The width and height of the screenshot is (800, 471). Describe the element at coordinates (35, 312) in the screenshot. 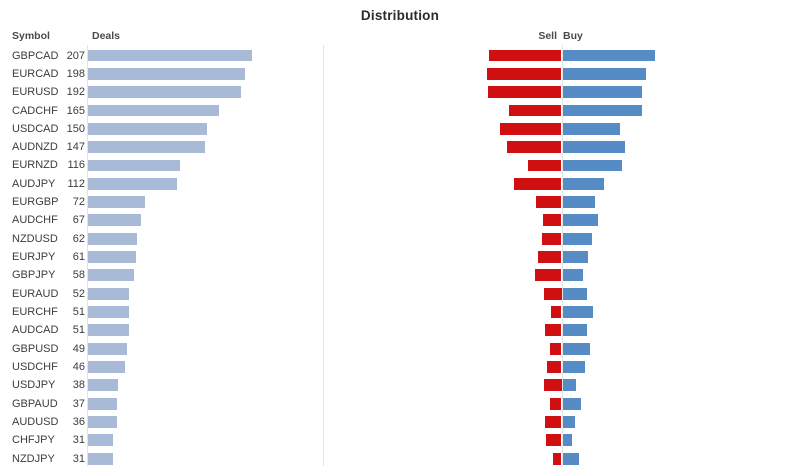

I see `symbol-label: EURCHF` at that location.